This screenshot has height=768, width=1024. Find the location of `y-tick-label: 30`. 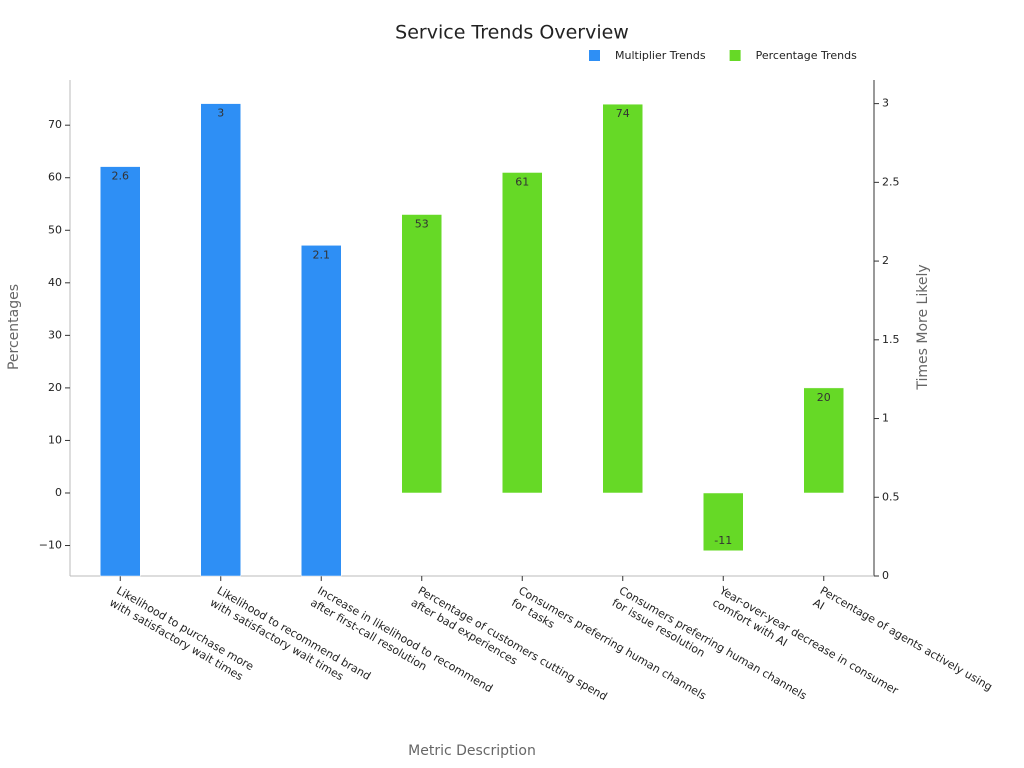

y-tick-label: 30 is located at coordinates (55, 334).